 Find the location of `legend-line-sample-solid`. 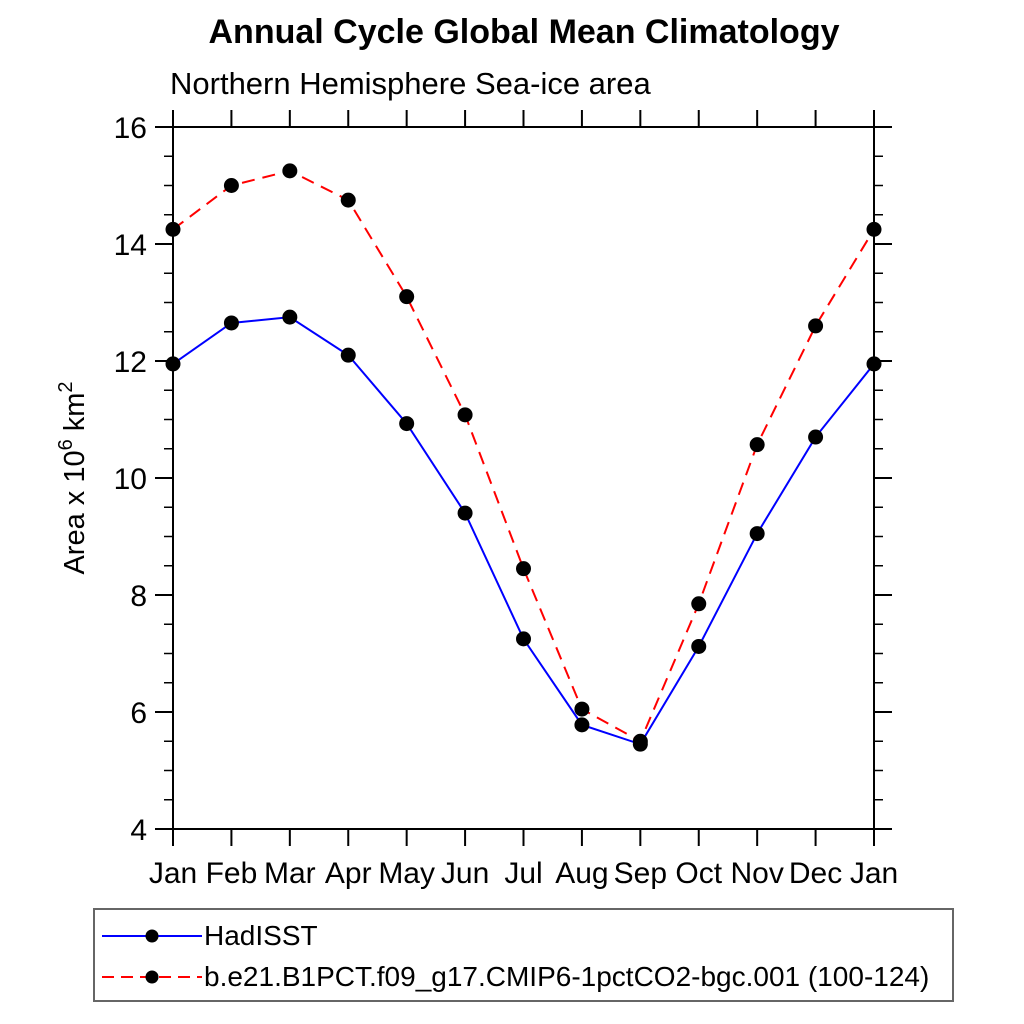

legend-line-sample-solid is located at coordinates (152, 936).